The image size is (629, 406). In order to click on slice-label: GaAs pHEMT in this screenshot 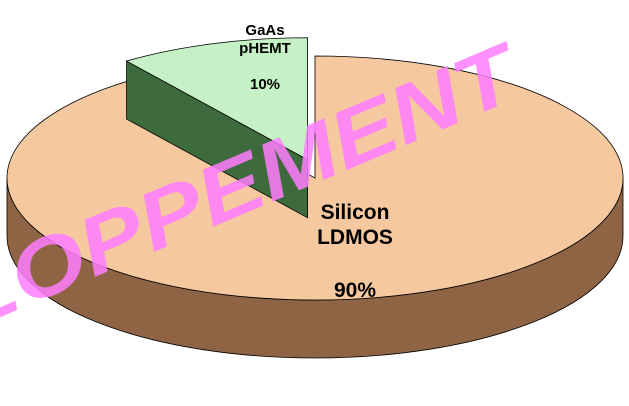, I will do `click(265, 39)`.